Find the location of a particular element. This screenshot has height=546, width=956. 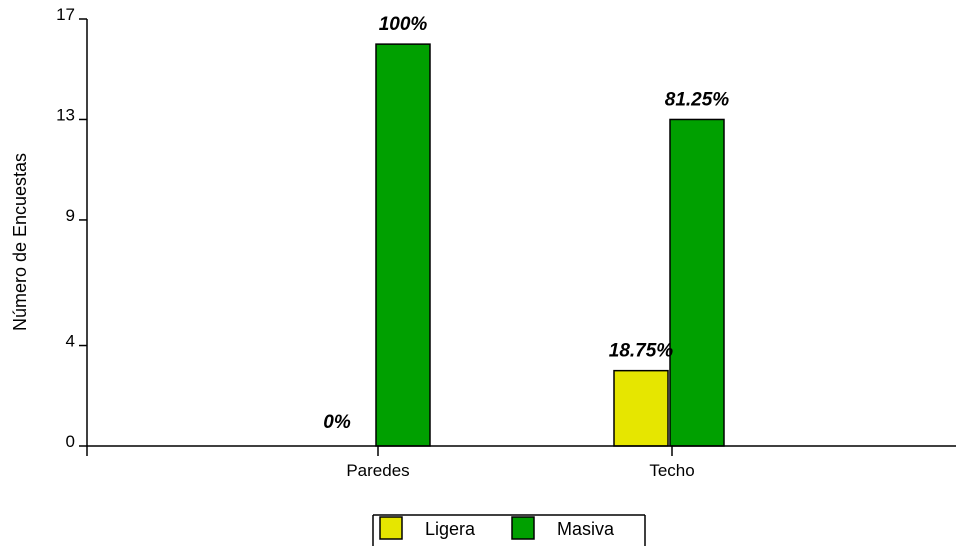

legend-swatch-ligera is located at coordinates (391, 528).